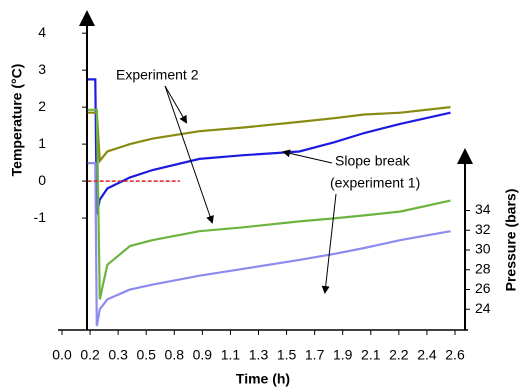 This screenshot has width=526, height=392. I want to click on y2-title: Pressure (bars), so click(511, 240).